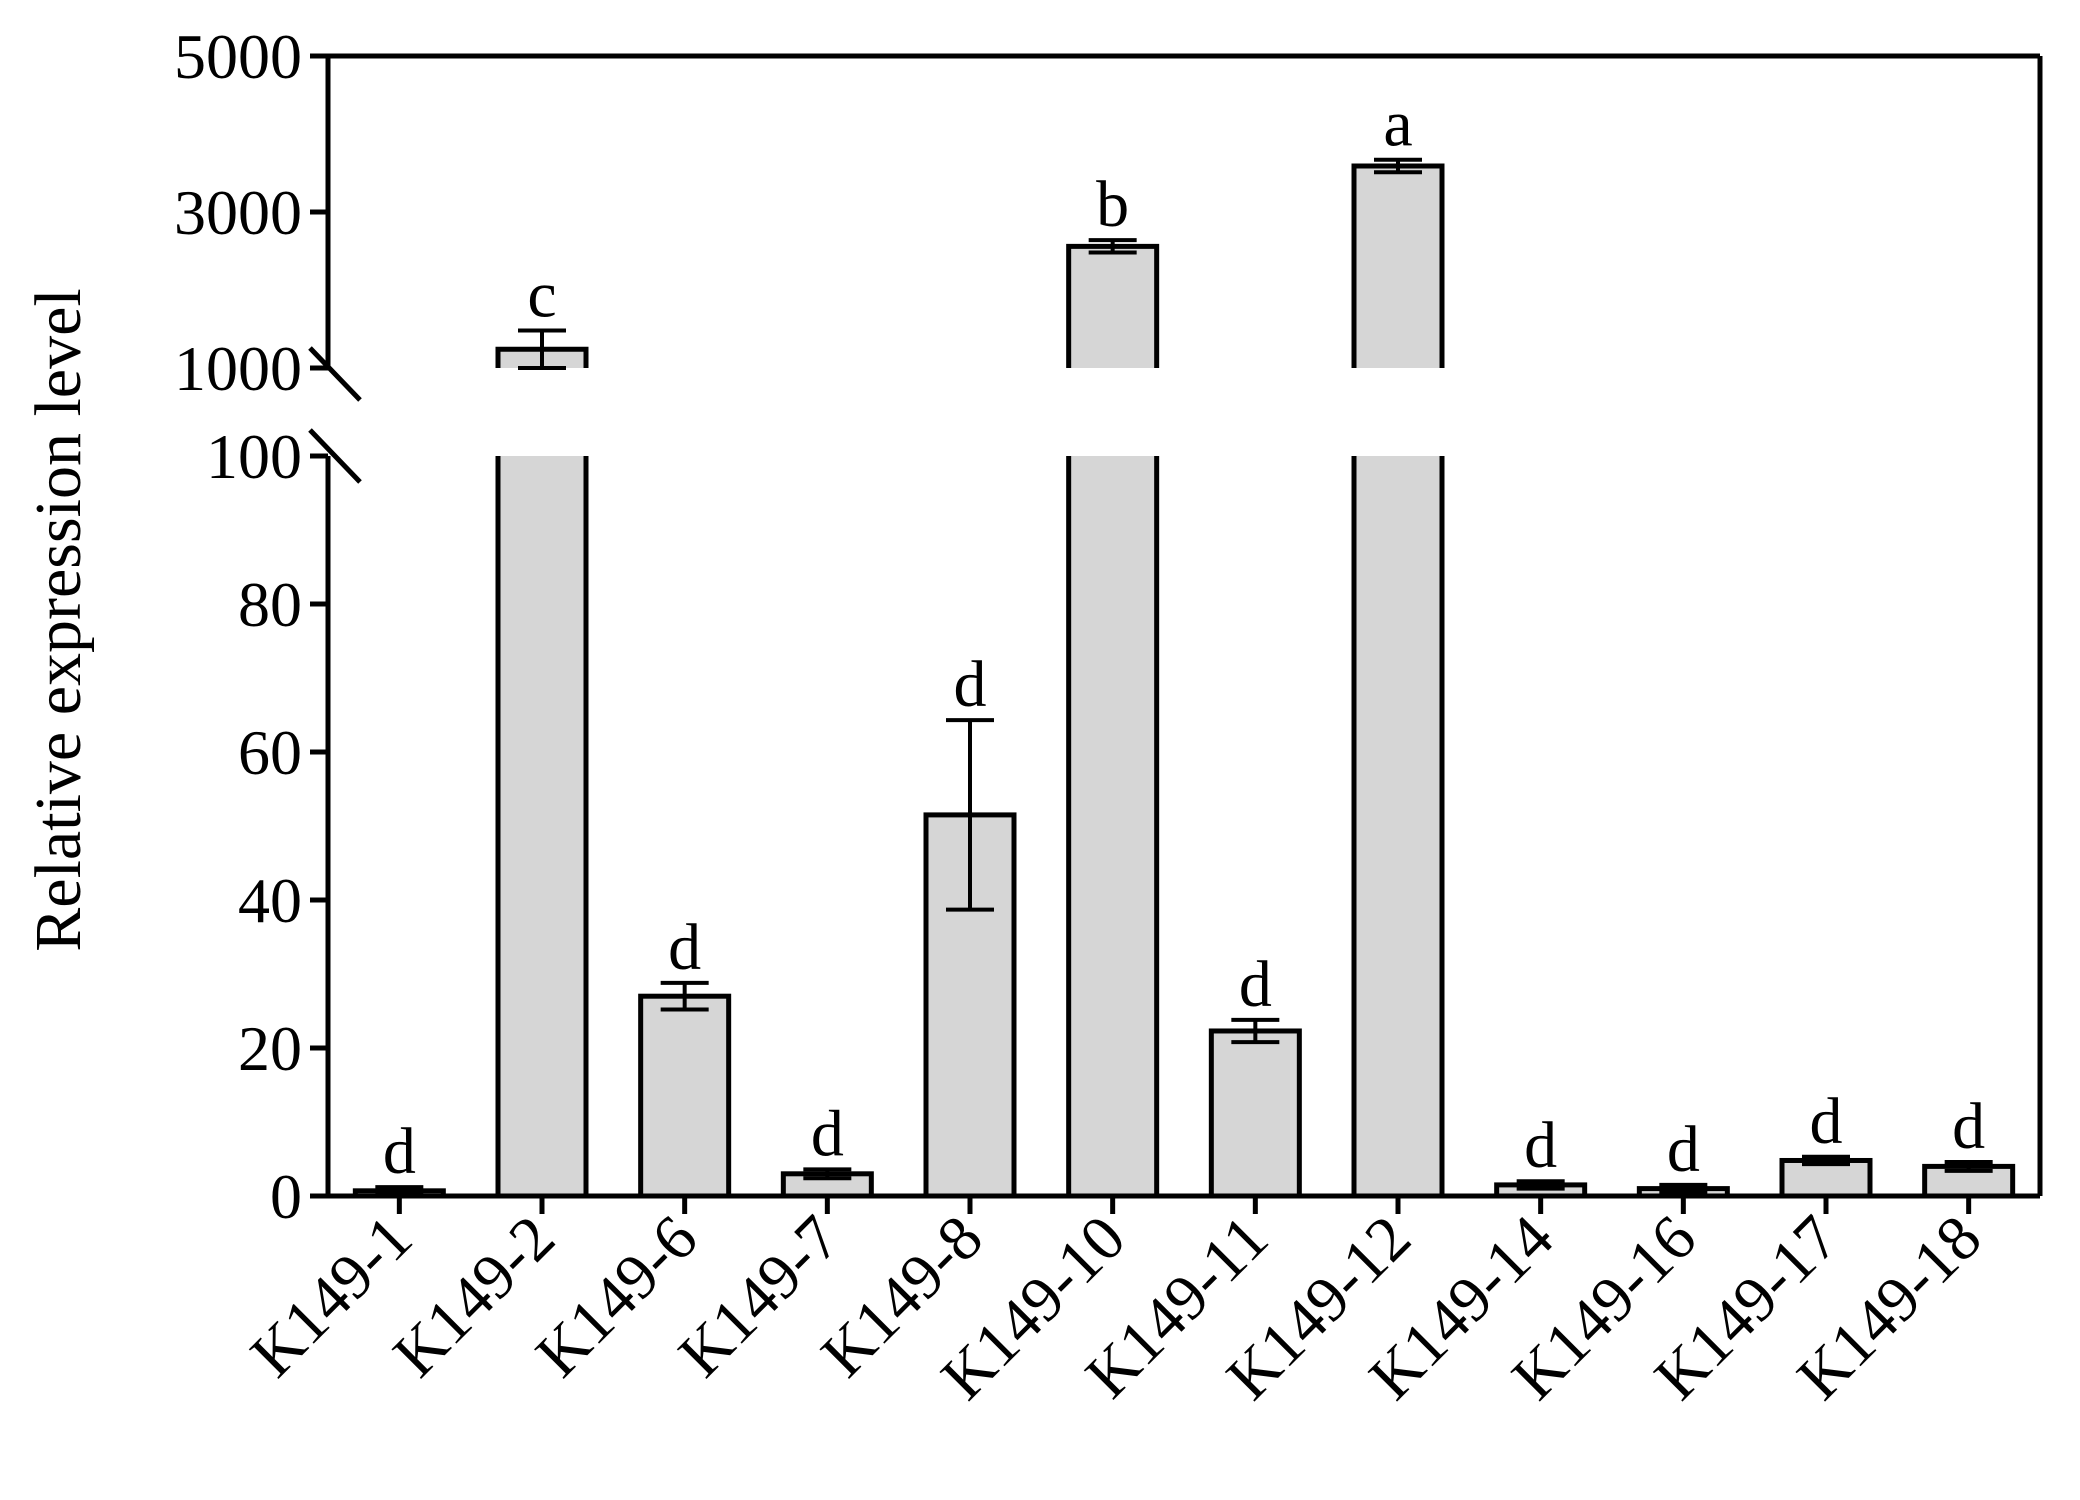 The width and height of the screenshot is (2080, 1500). Describe the element at coordinates (270, 1048) in the screenshot. I see `y-tick-label: 20` at that location.